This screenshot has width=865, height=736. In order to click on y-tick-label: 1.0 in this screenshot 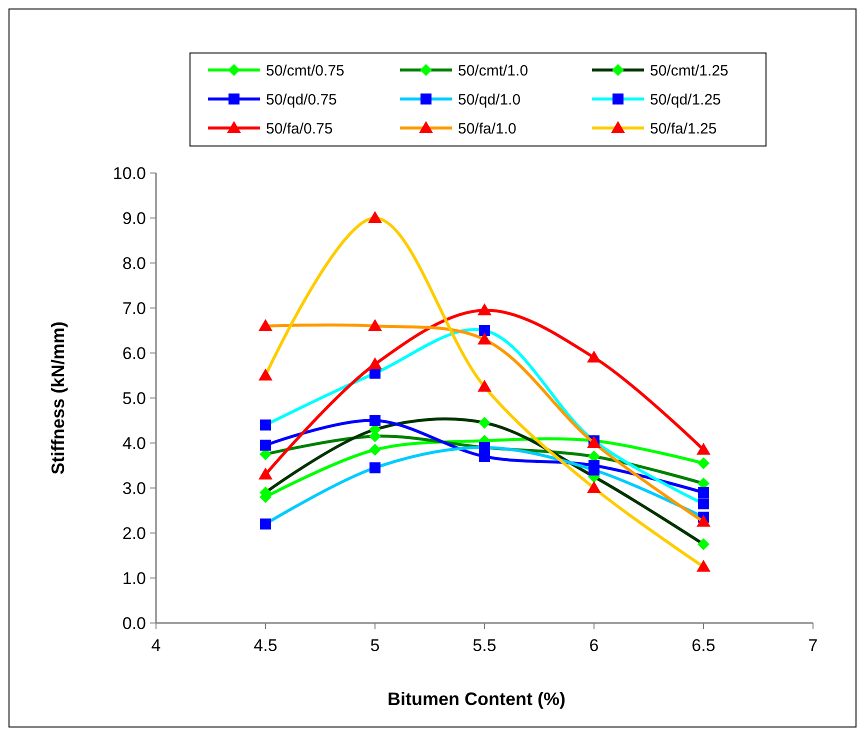, I will do `click(134, 578)`.